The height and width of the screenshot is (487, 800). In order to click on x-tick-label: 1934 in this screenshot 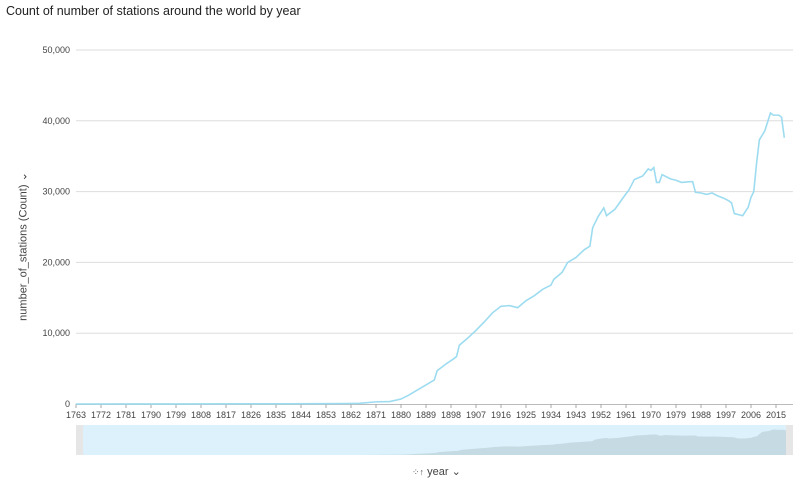, I will do `click(551, 415)`.